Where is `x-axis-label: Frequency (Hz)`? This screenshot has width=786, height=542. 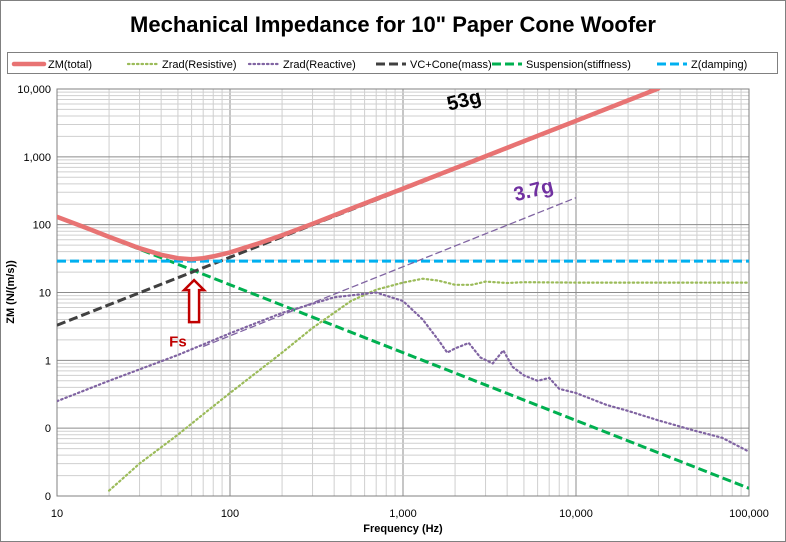 x-axis-label: Frequency (Hz) is located at coordinates (403, 529).